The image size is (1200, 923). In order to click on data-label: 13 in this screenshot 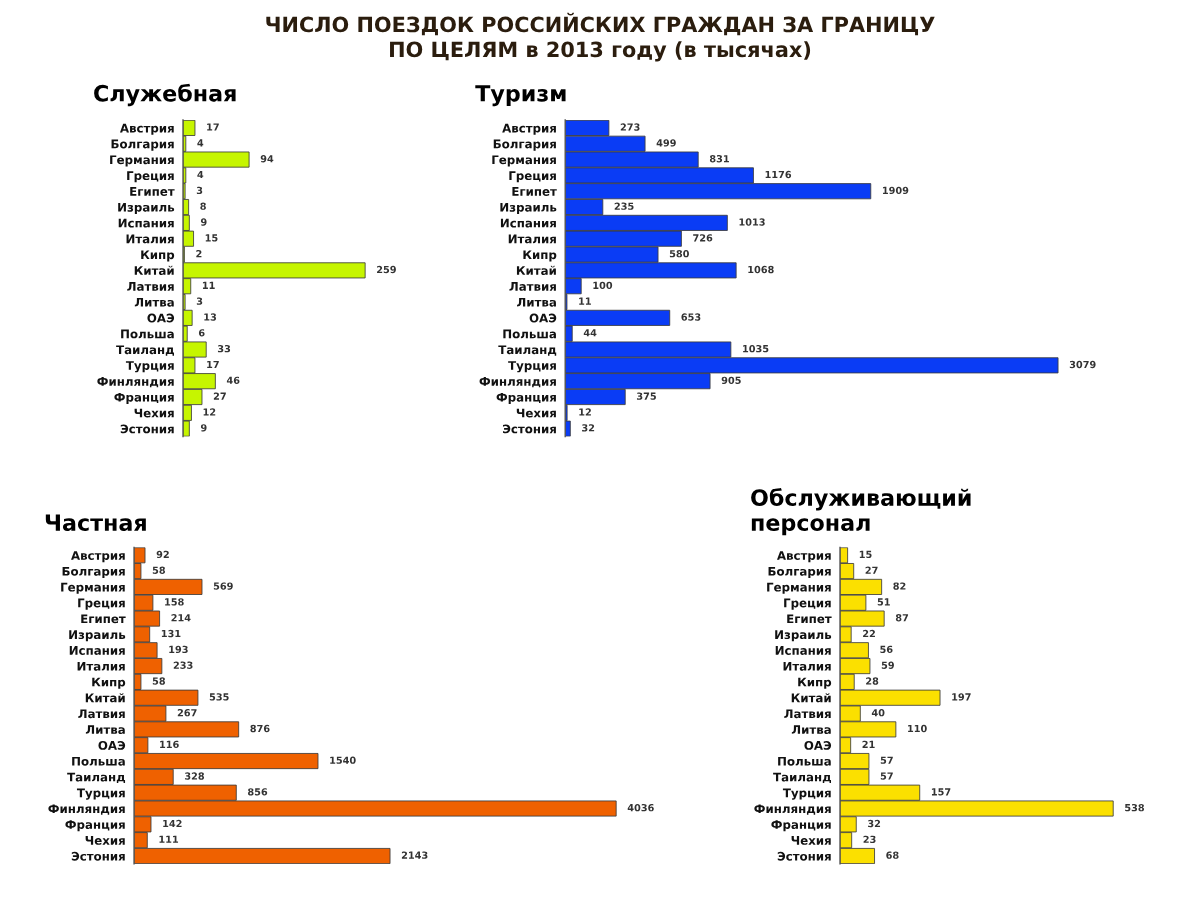, I will do `click(210, 317)`.